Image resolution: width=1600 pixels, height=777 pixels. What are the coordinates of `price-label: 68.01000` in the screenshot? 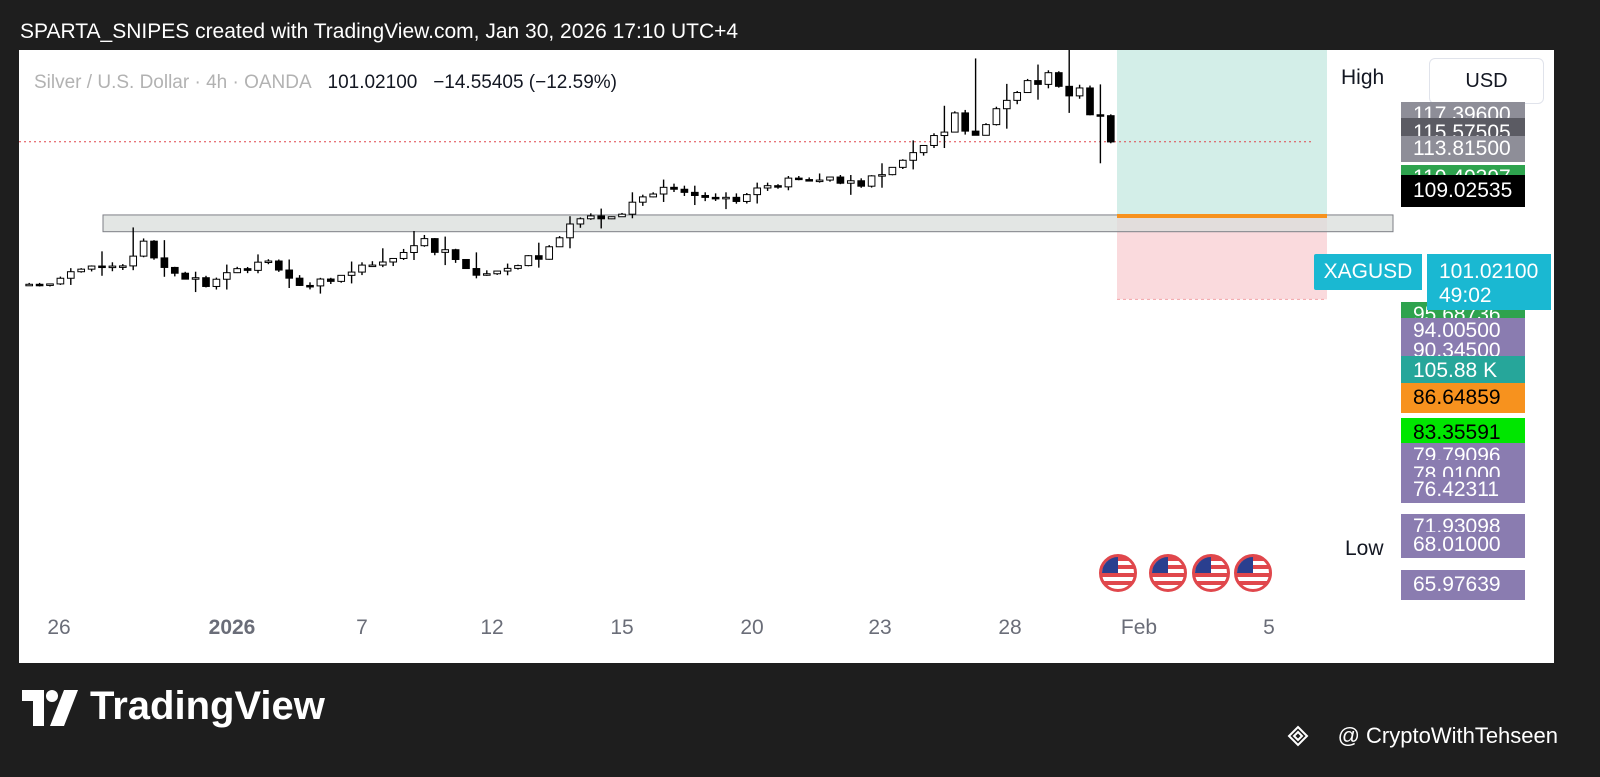 It's located at (1463, 545).